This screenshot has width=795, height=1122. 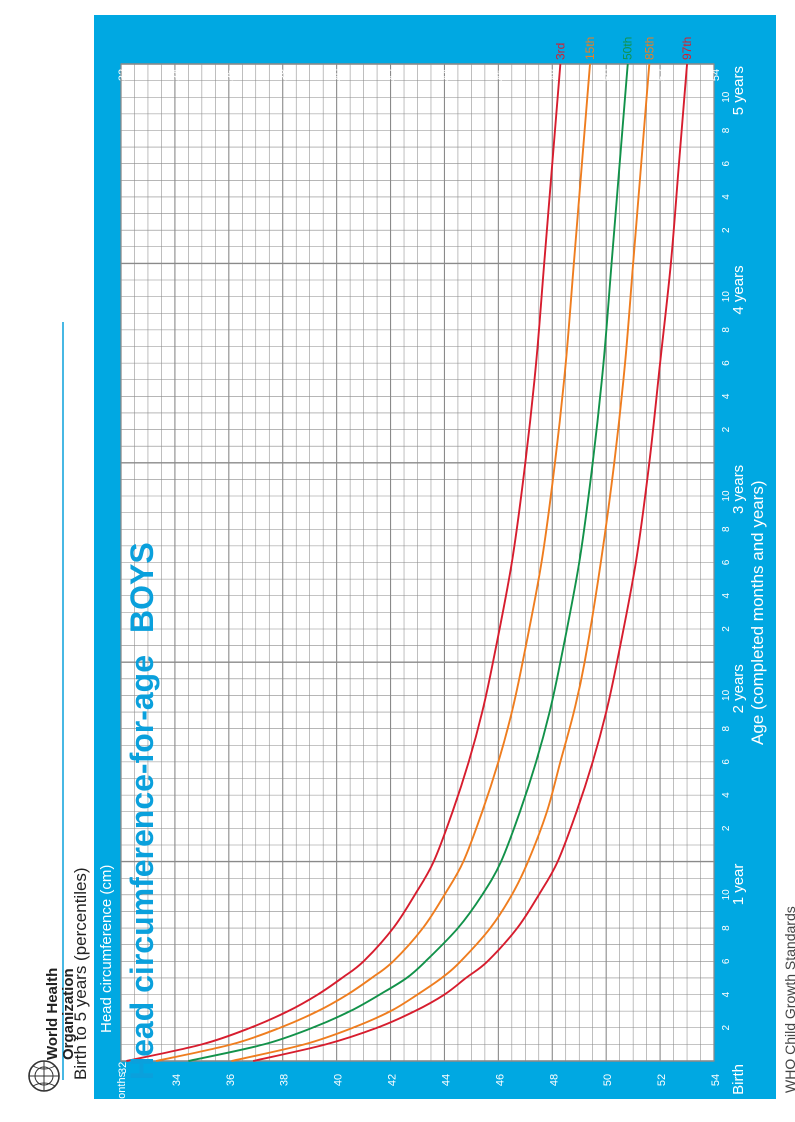 I want to click on chart-title-sex: BOYS, so click(x=142, y=587).